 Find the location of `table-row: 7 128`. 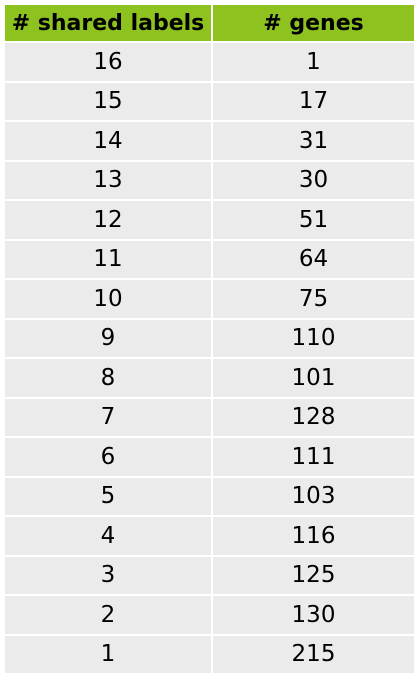

table-row: 7 128 is located at coordinates (209, 417).